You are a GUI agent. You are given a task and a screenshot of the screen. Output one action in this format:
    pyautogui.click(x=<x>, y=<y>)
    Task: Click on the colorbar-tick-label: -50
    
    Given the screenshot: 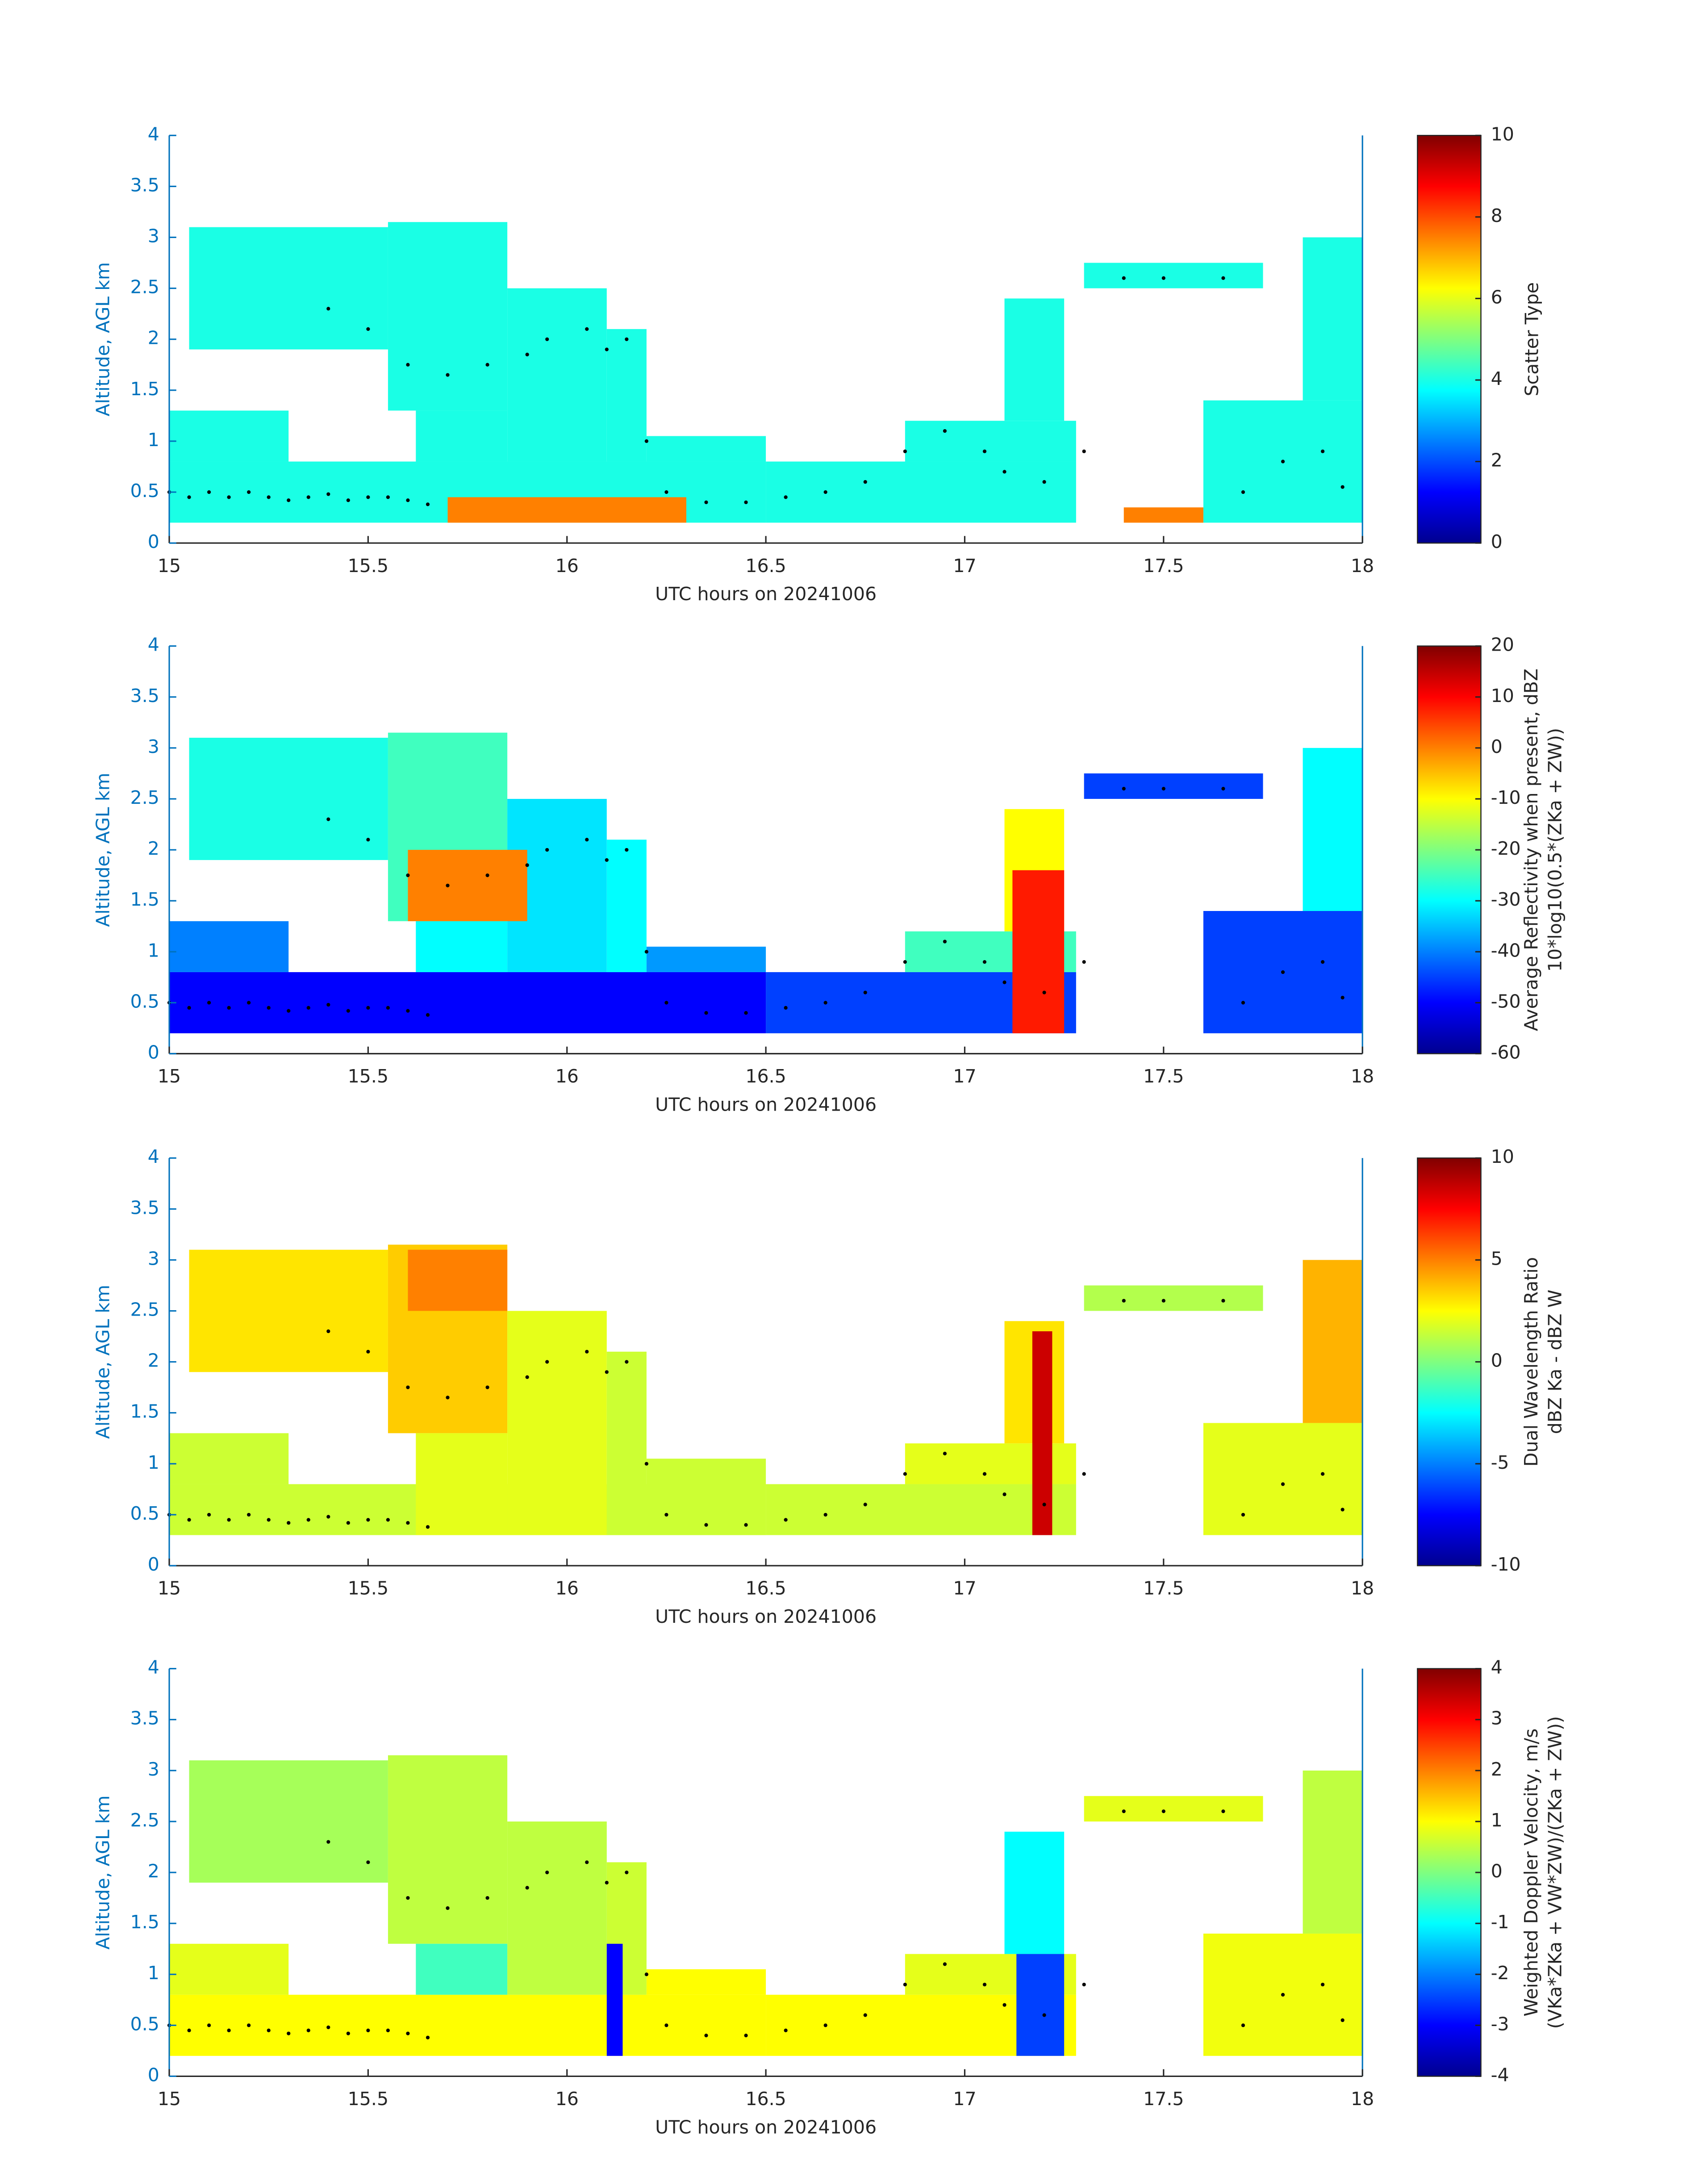 What is the action you would take?
    pyautogui.click(x=1506, y=1001)
    